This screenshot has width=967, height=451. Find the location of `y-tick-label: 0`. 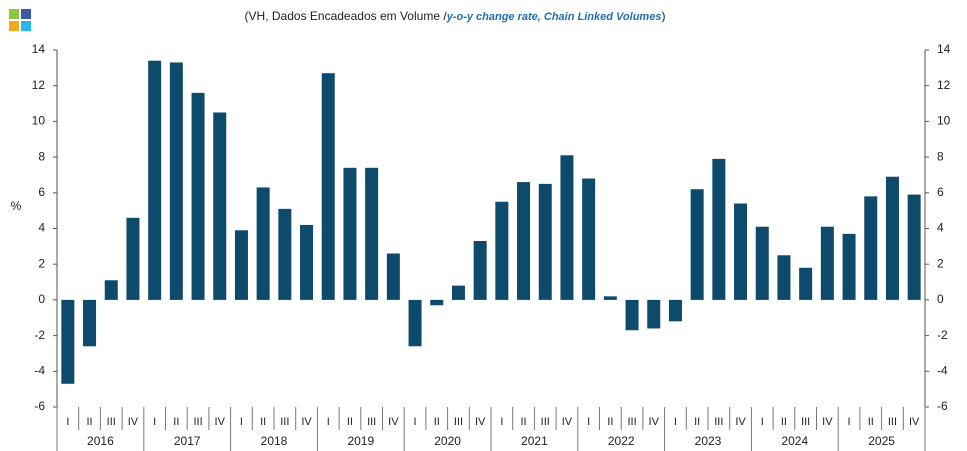

y-tick-label: 0 is located at coordinates (41, 299).